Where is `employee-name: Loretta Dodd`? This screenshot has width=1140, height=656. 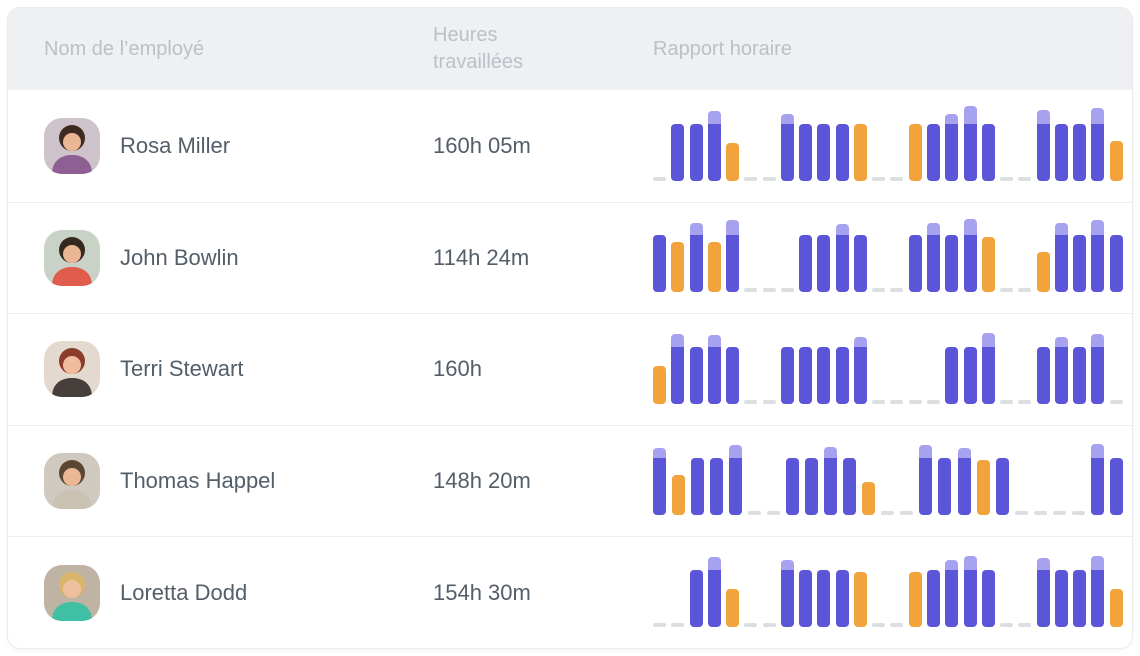 employee-name: Loretta Dodd is located at coordinates (184, 592).